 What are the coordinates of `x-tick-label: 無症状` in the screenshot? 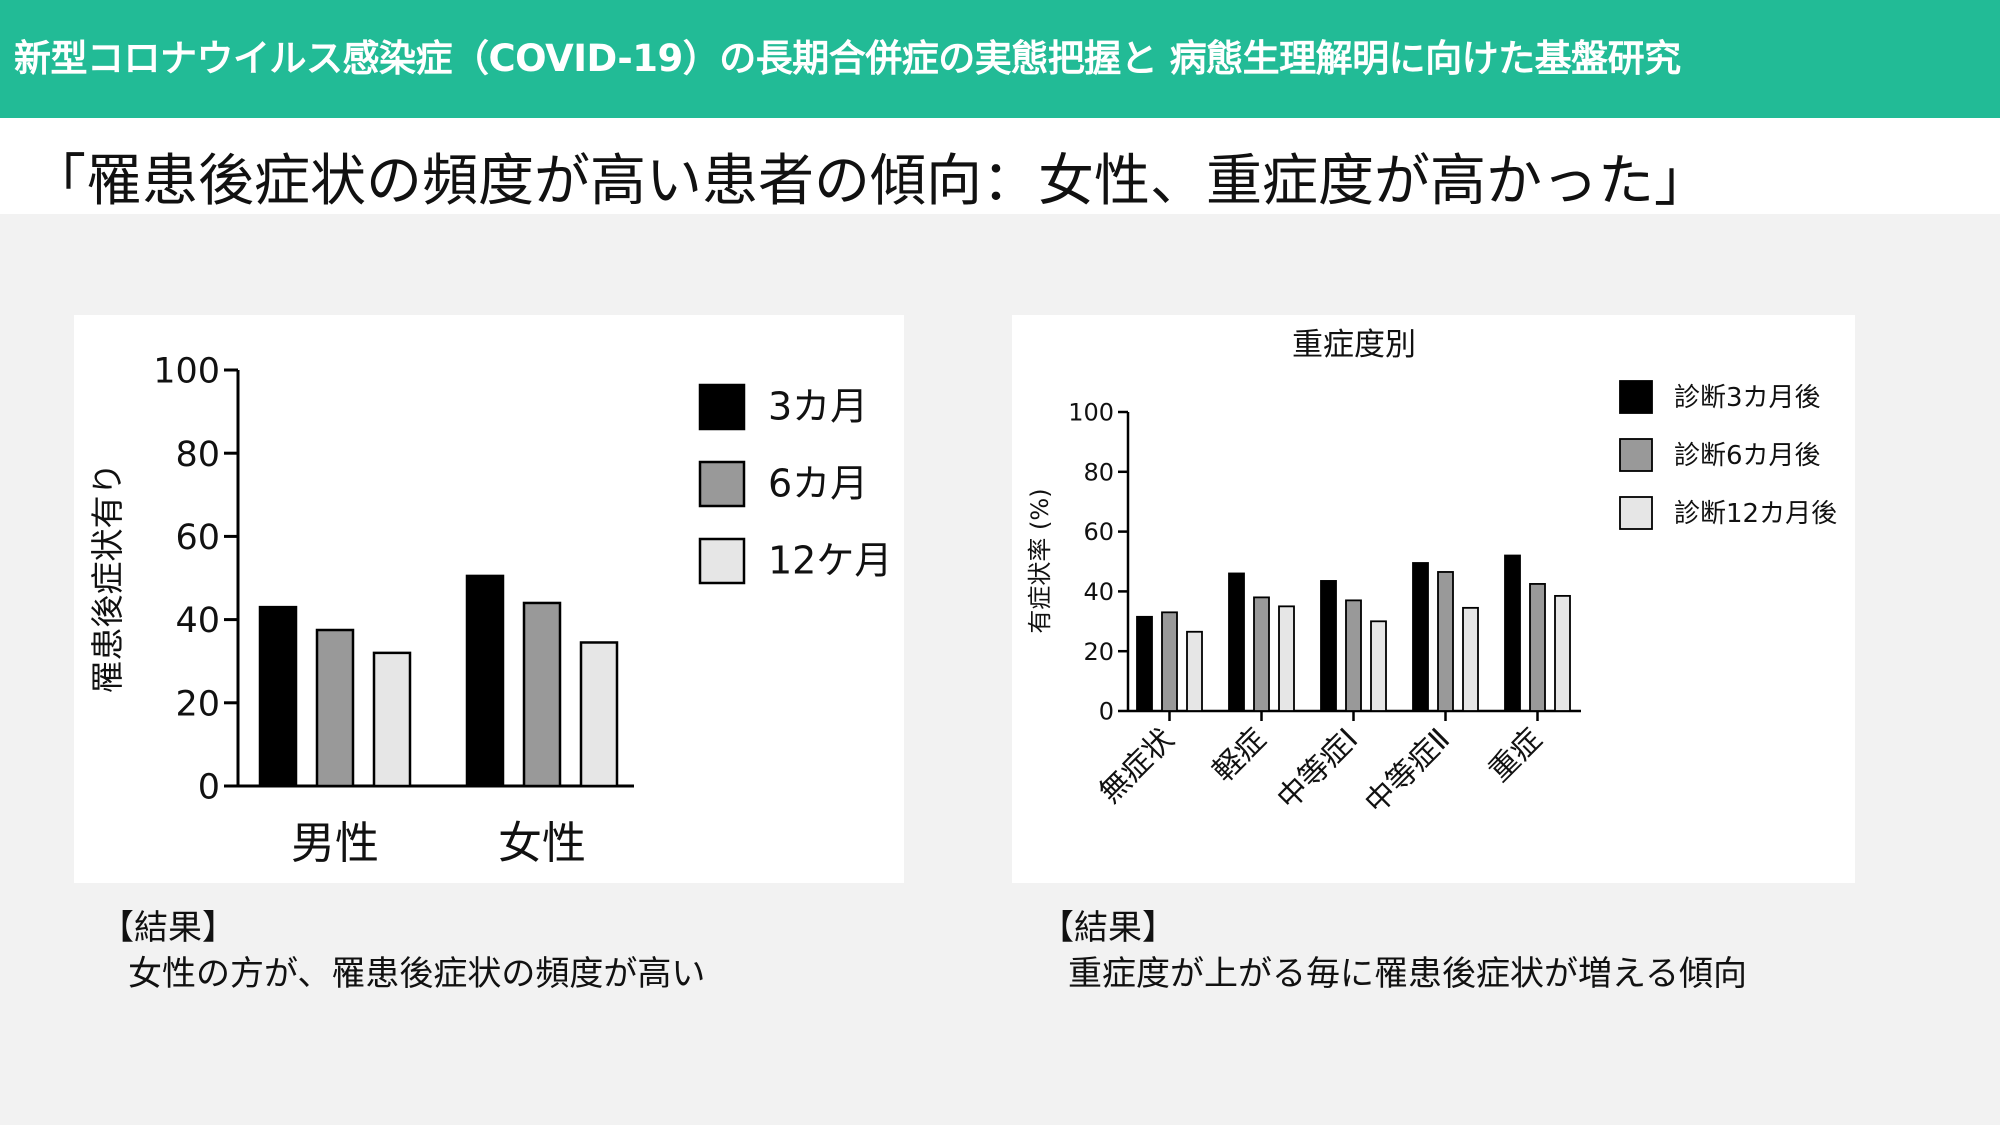 It's located at (1137, 766).